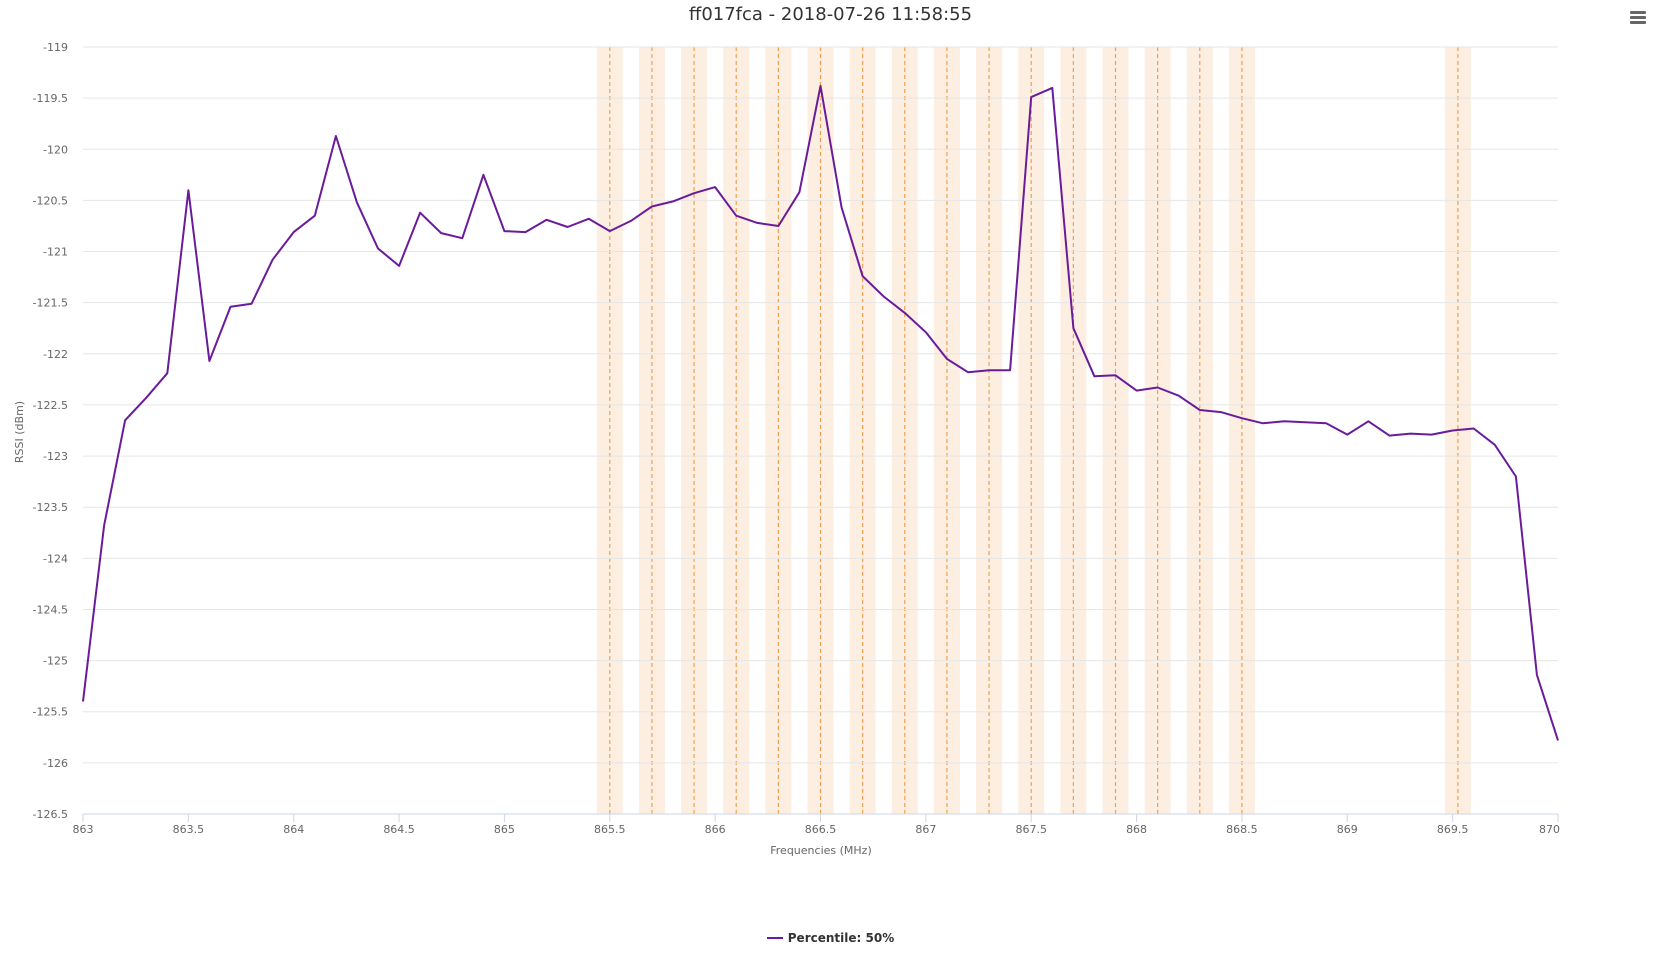 Image resolution: width=1661 pixels, height=959 pixels. I want to click on x-tick-label: 864, so click(293, 829).